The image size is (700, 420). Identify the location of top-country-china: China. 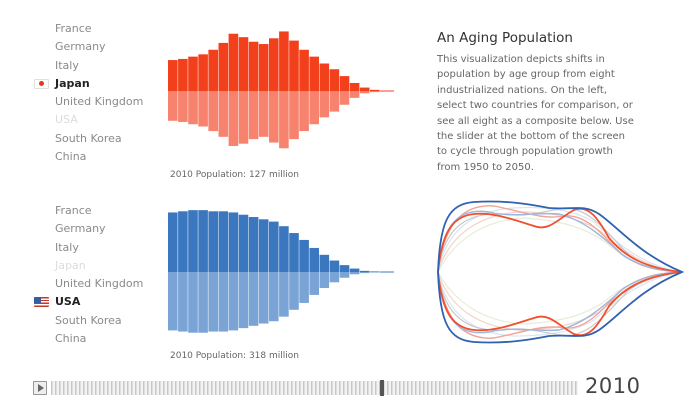
(110, 157).